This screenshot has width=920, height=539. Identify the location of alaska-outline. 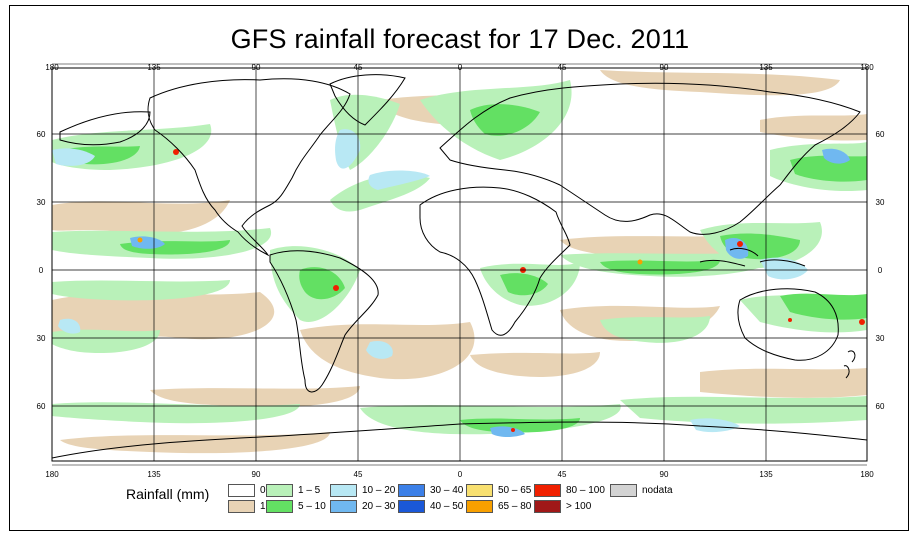
(105, 128).